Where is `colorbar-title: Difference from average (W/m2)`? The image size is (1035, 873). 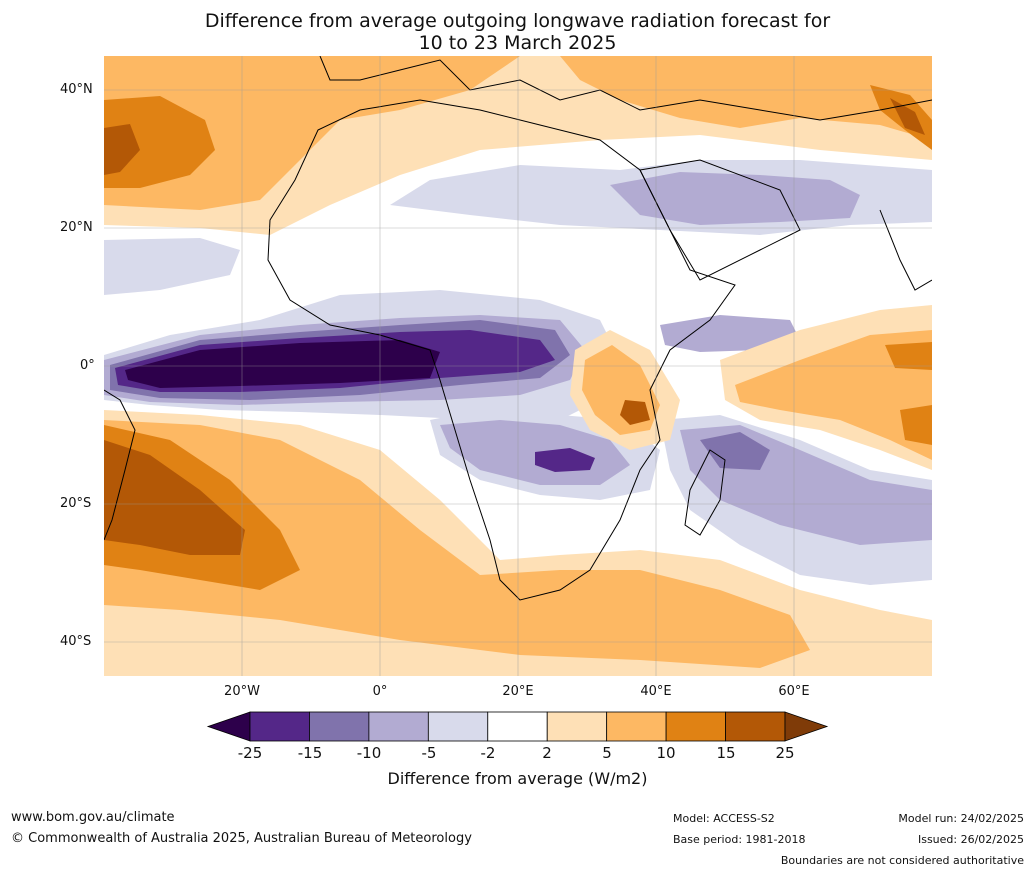 colorbar-title: Difference from average (W/m2) is located at coordinates (517, 778).